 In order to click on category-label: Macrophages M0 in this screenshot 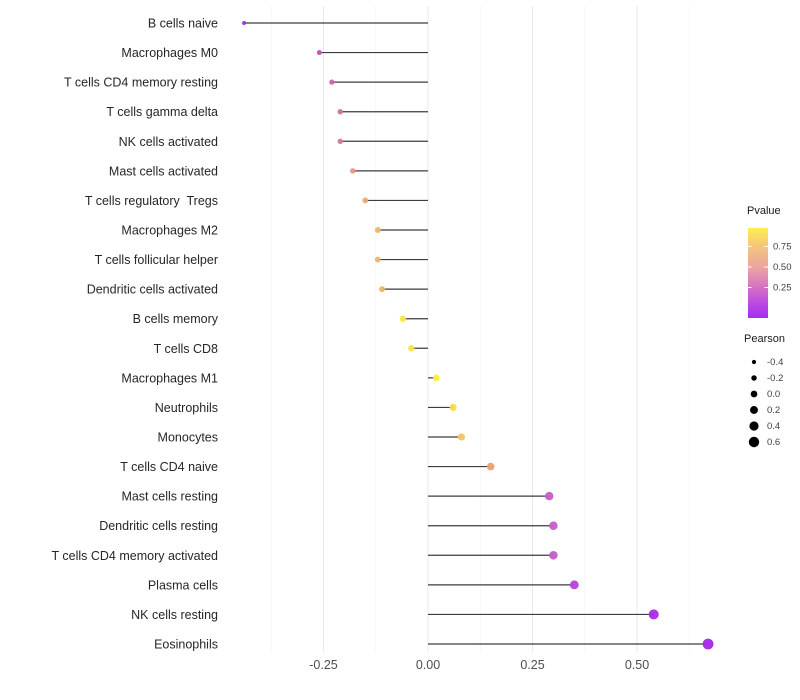, I will do `click(169, 53)`.